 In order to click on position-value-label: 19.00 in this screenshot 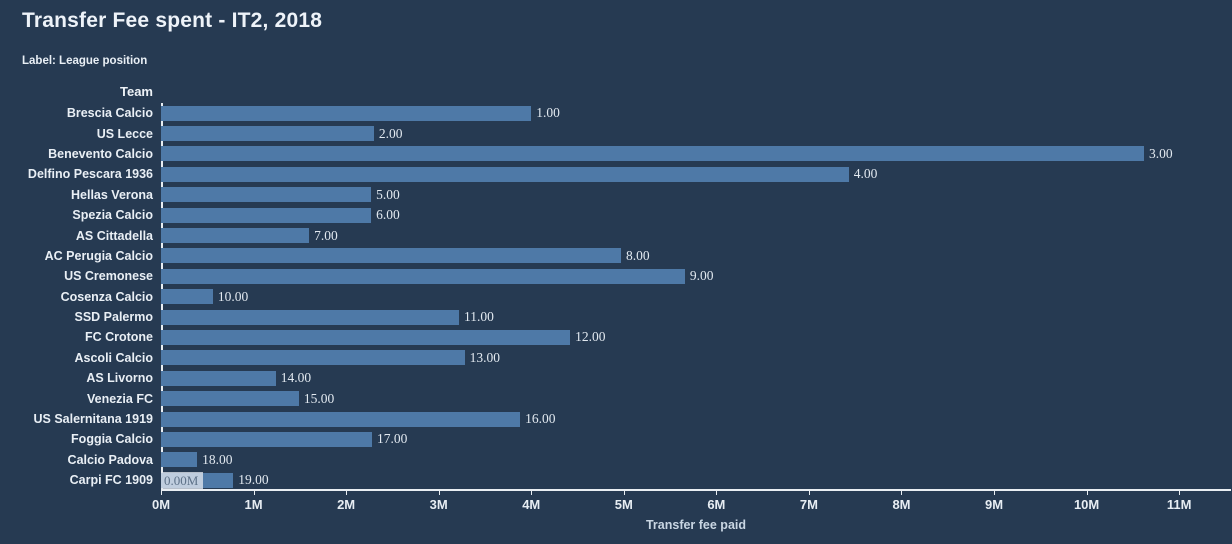, I will do `click(253, 480)`.